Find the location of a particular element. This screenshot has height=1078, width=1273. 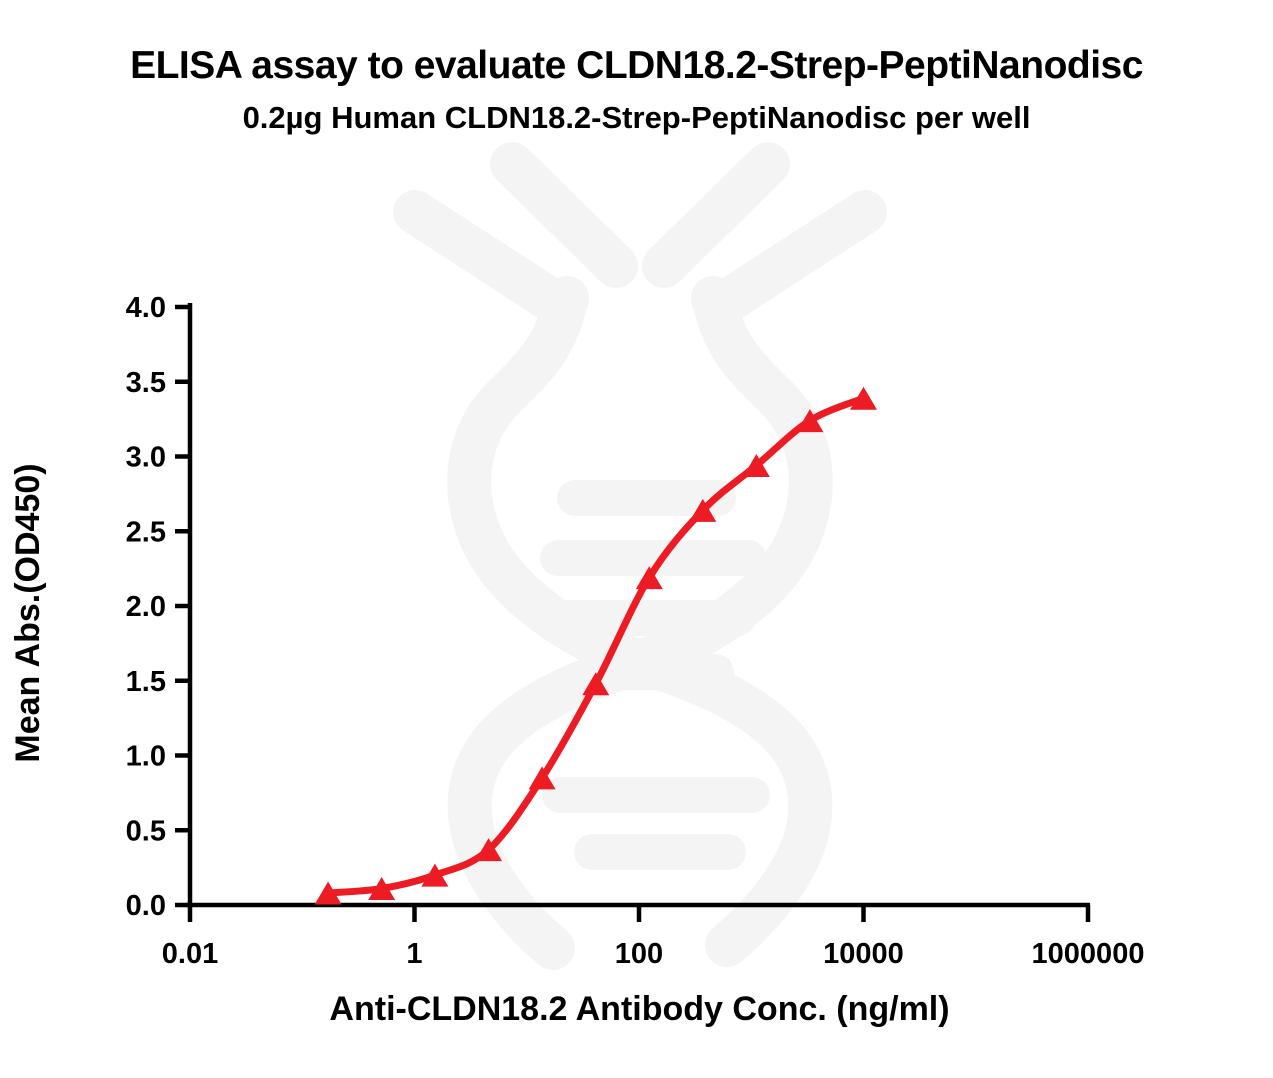

y-tick-label: 0.0 is located at coordinates (146, 906).